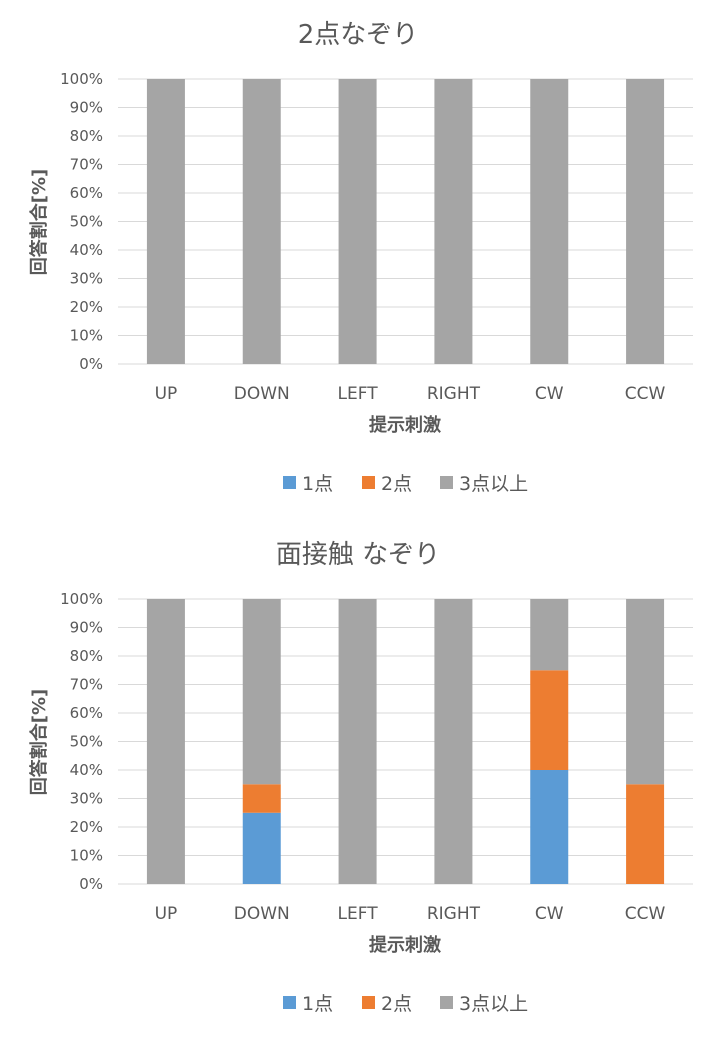  What do you see at coordinates (358, 35) in the screenshot?
I see `chart-title: 2点なぞり` at bounding box center [358, 35].